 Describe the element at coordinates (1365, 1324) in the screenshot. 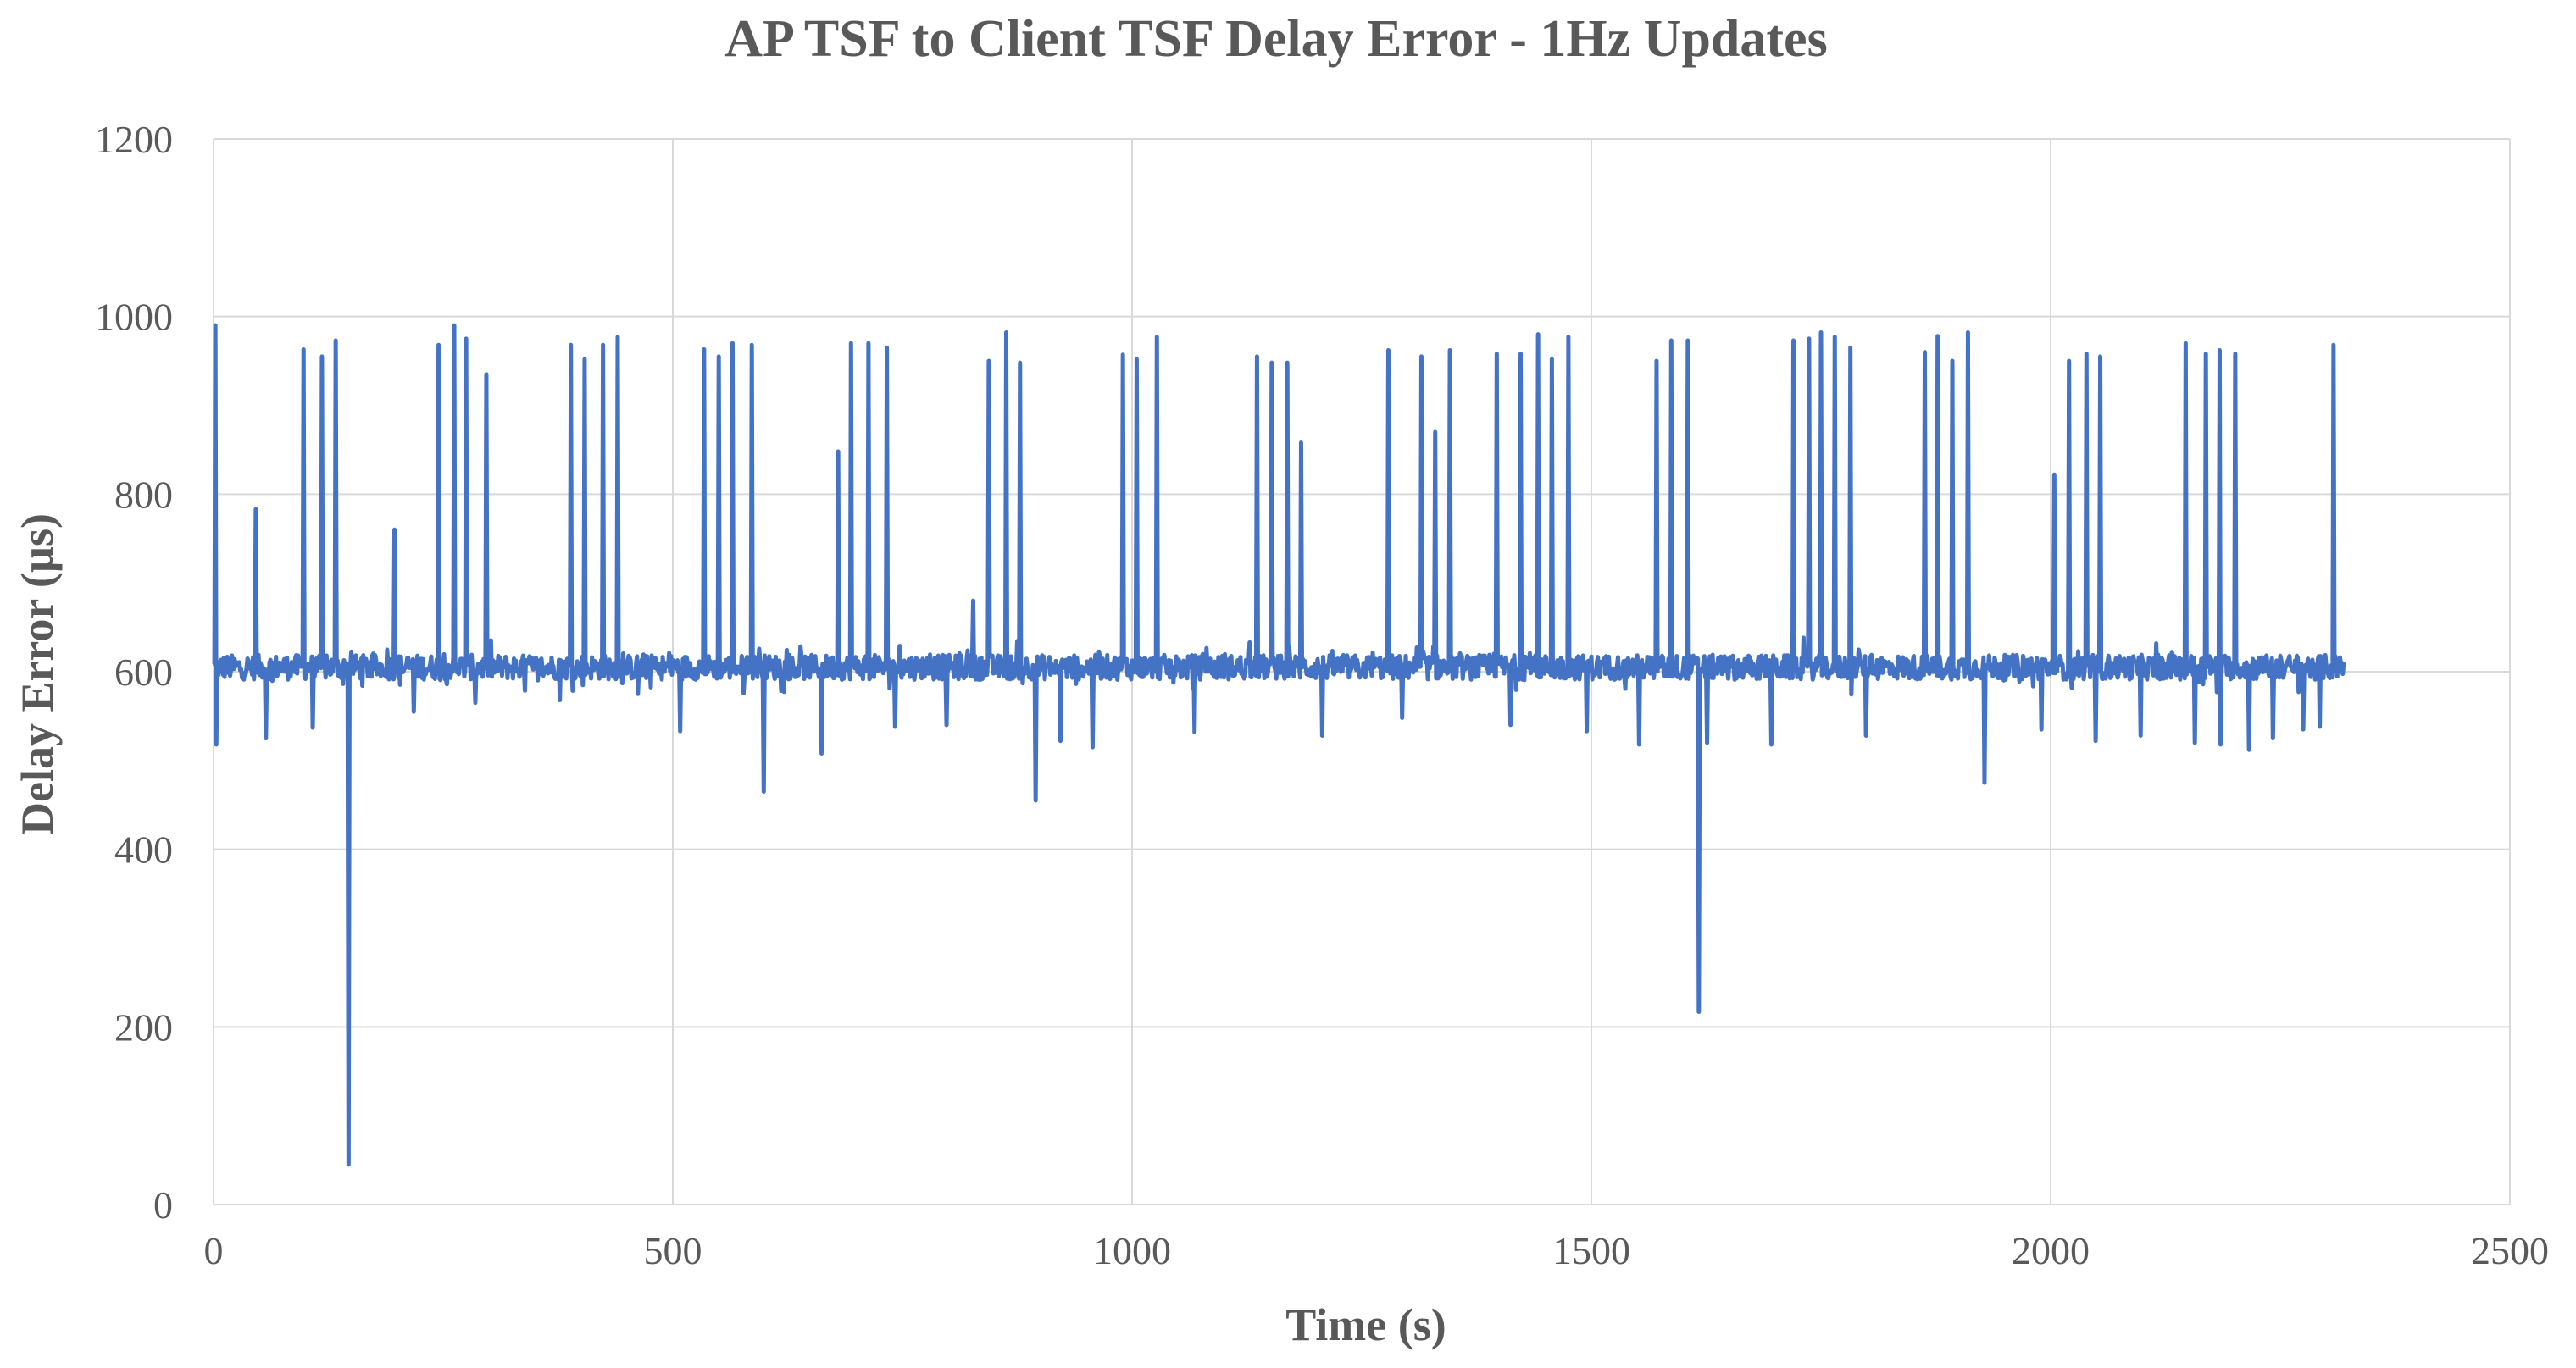

I see `x-axis-title: Time (s)` at that location.